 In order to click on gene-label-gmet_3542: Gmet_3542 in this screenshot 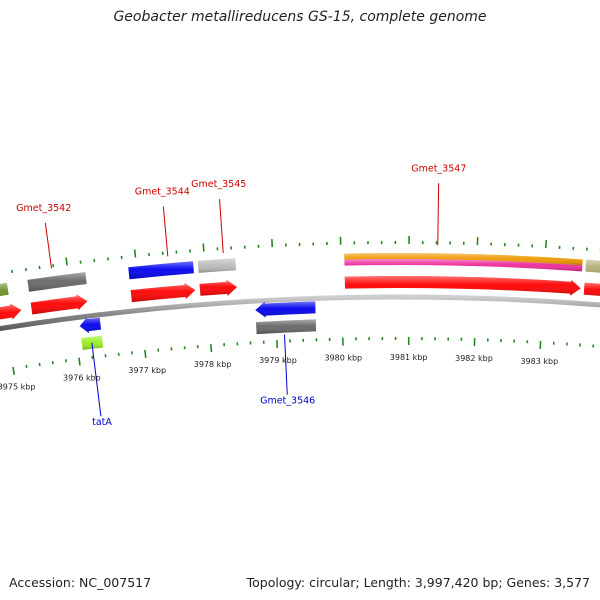, I will do `click(43, 236)`.